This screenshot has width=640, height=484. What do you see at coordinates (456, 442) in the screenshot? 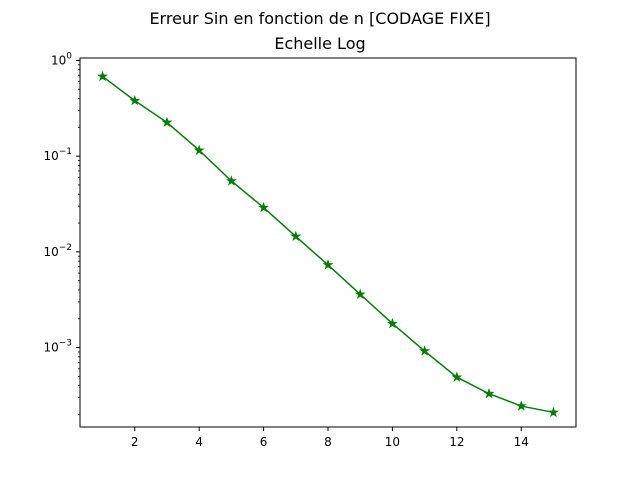
I see `x-tick-label: 12` at bounding box center [456, 442].